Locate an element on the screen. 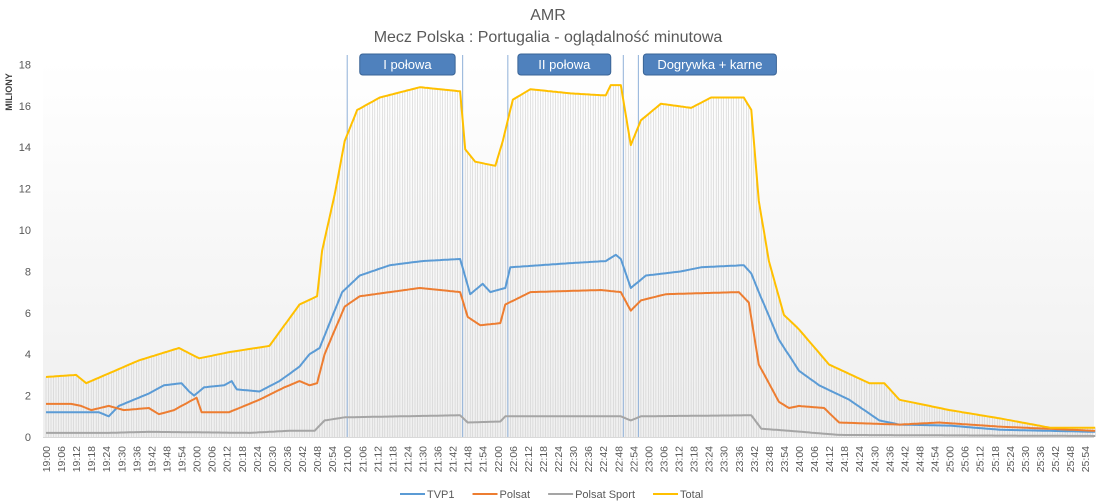 This screenshot has height=503, width=1096. x-tick-label: 23:42 is located at coordinates (755, 459).